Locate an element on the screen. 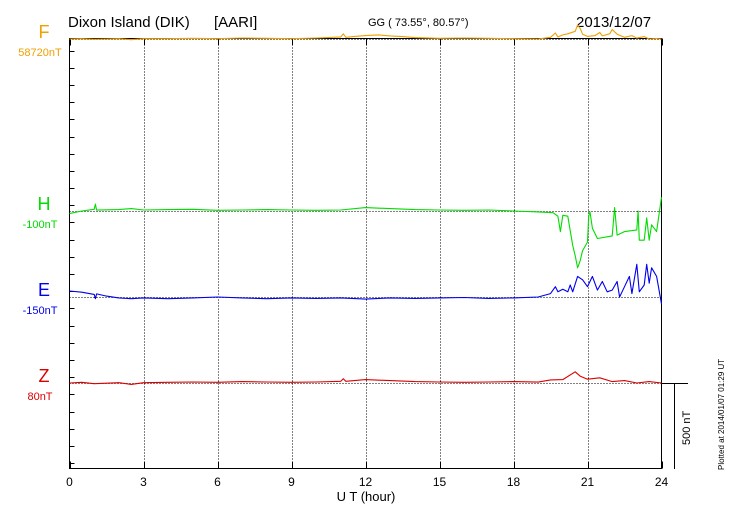  x-tick-label-21: 21 is located at coordinates (588, 482).